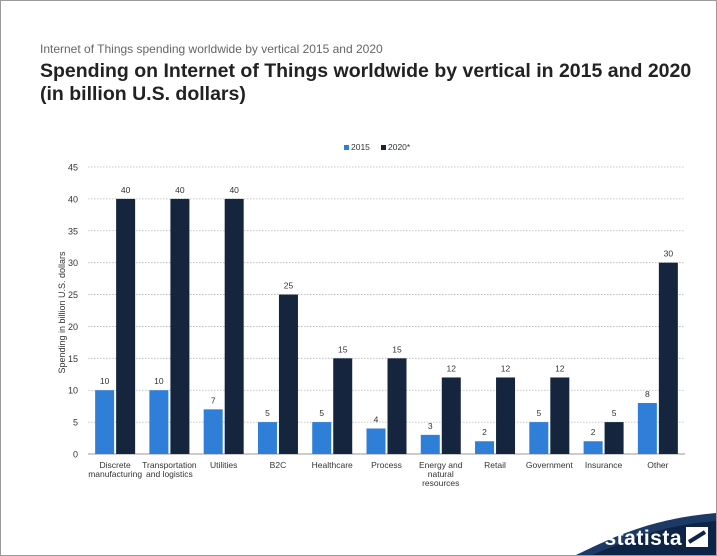 The image size is (717, 556). Describe the element at coordinates (169, 474) in the screenshot. I see `x-tick-label: and logistics` at that location.